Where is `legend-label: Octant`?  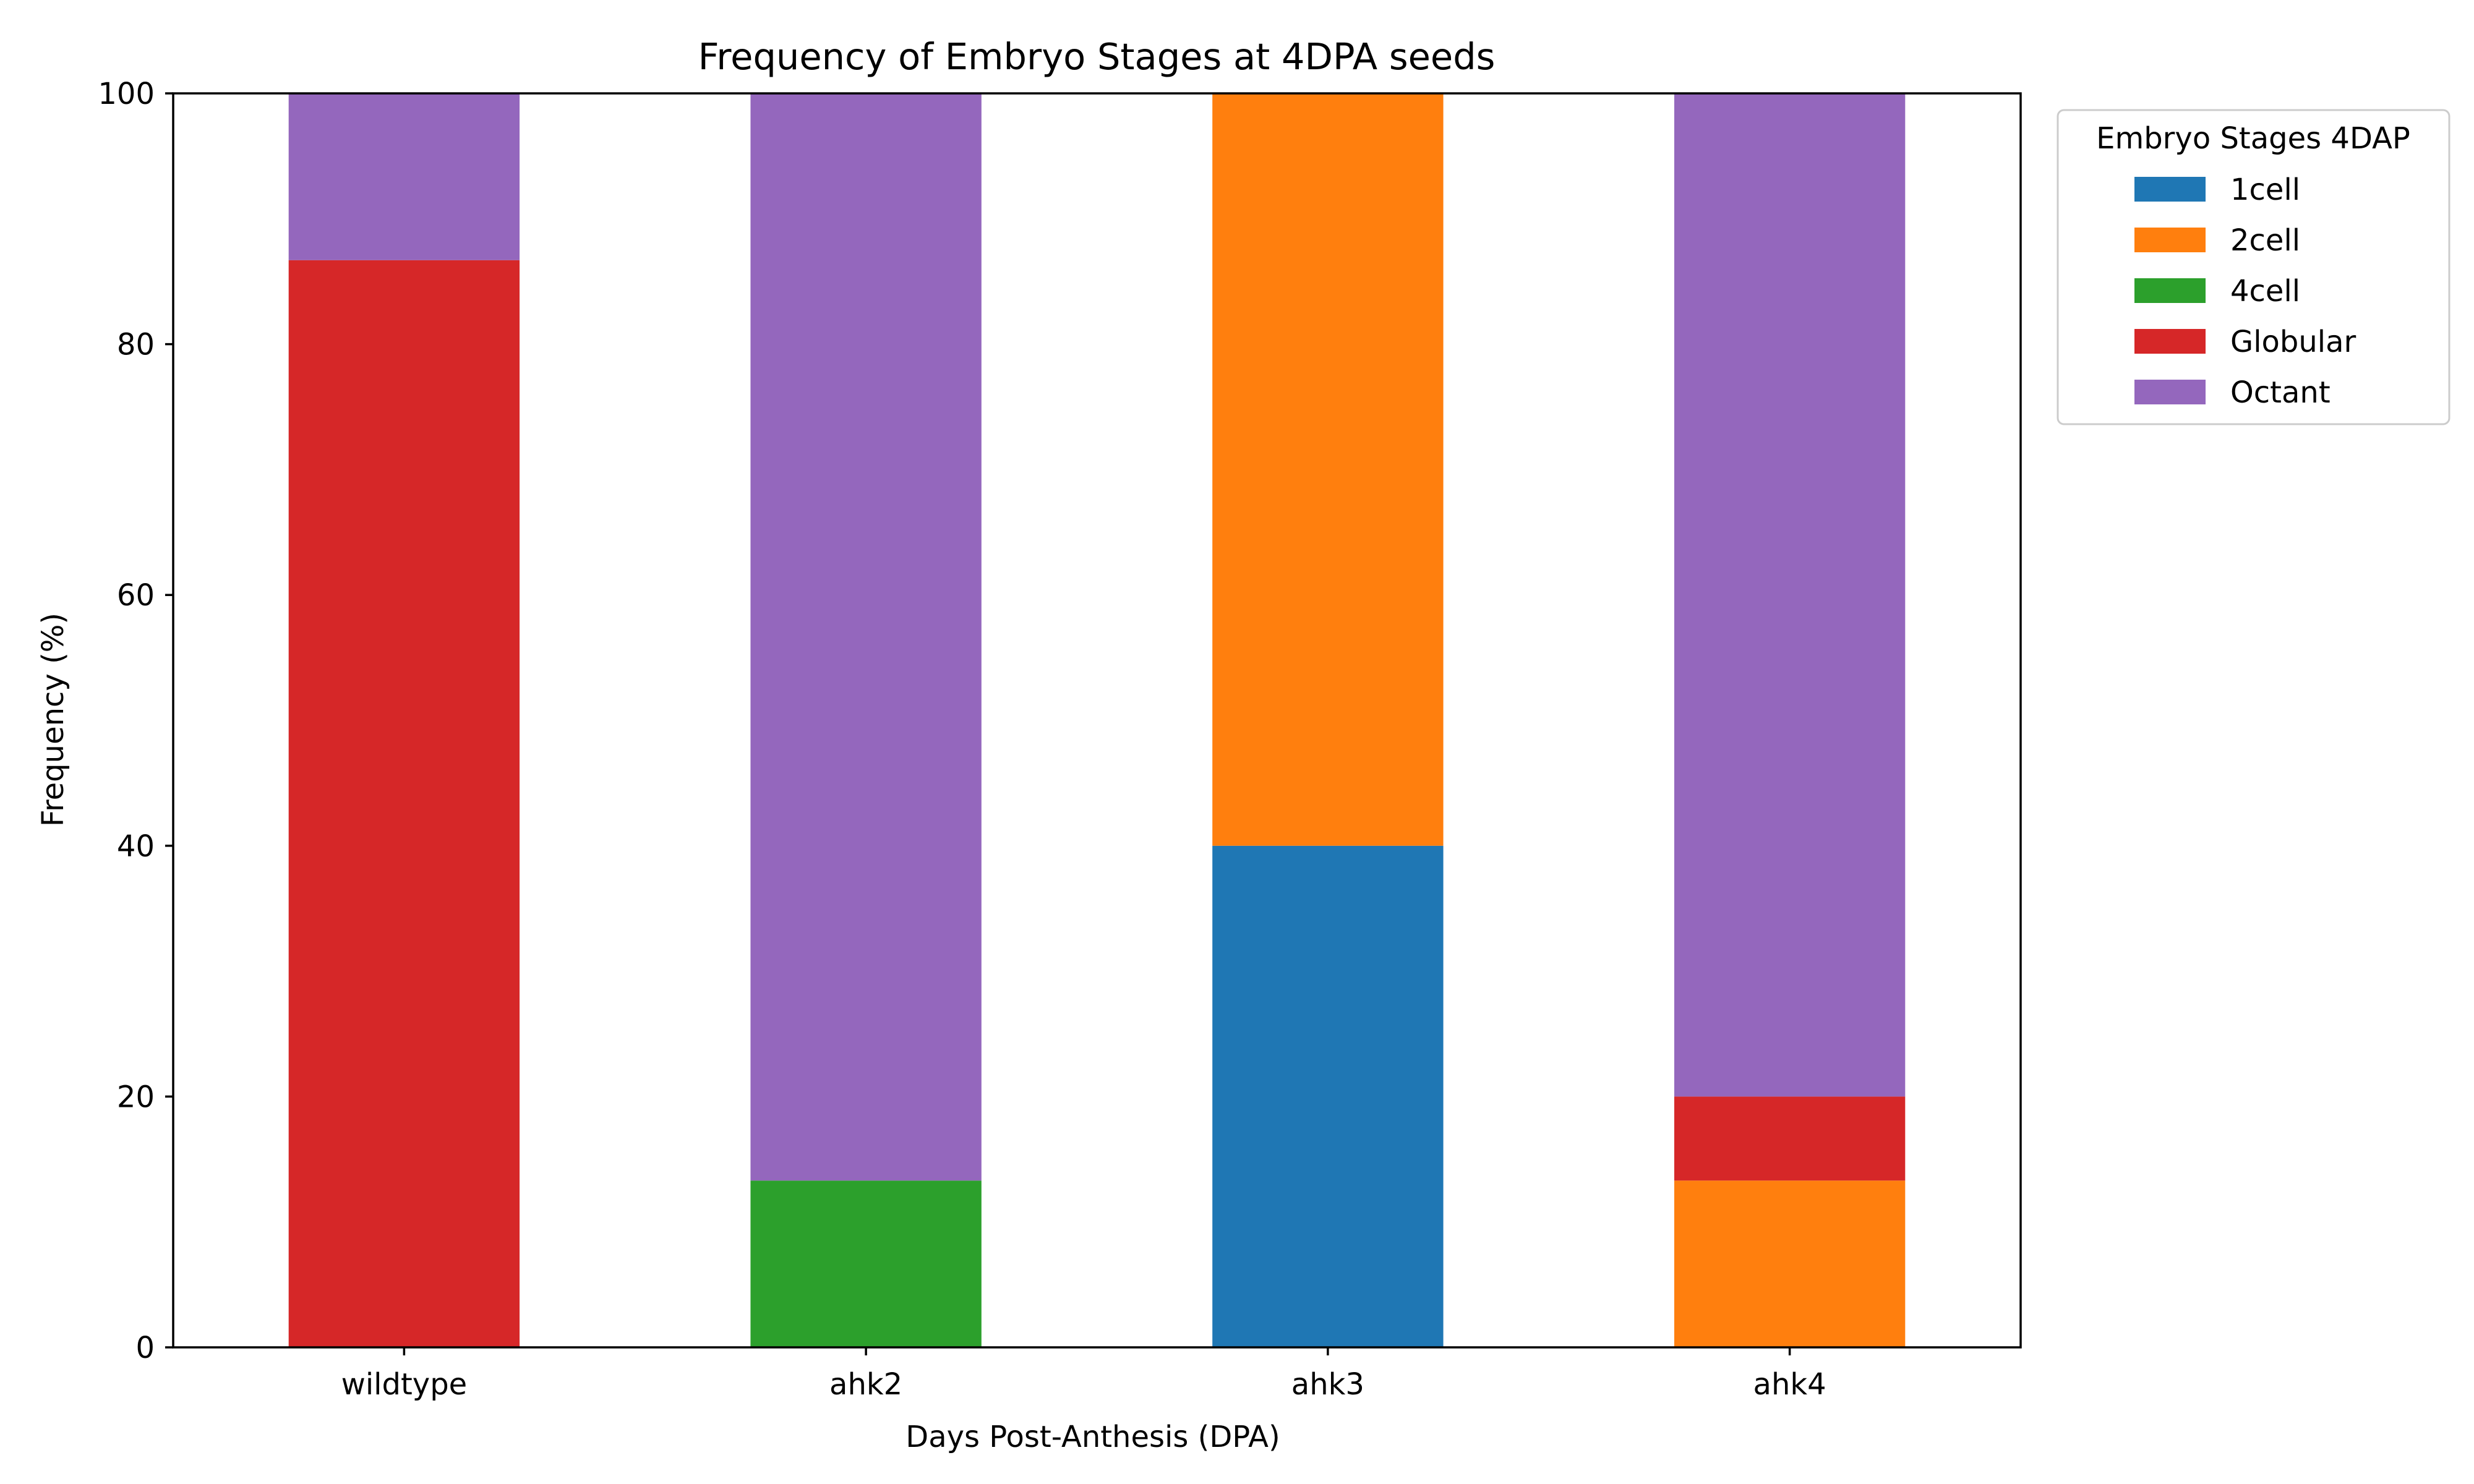 legend-label: Octant is located at coordinates (2280, 392).